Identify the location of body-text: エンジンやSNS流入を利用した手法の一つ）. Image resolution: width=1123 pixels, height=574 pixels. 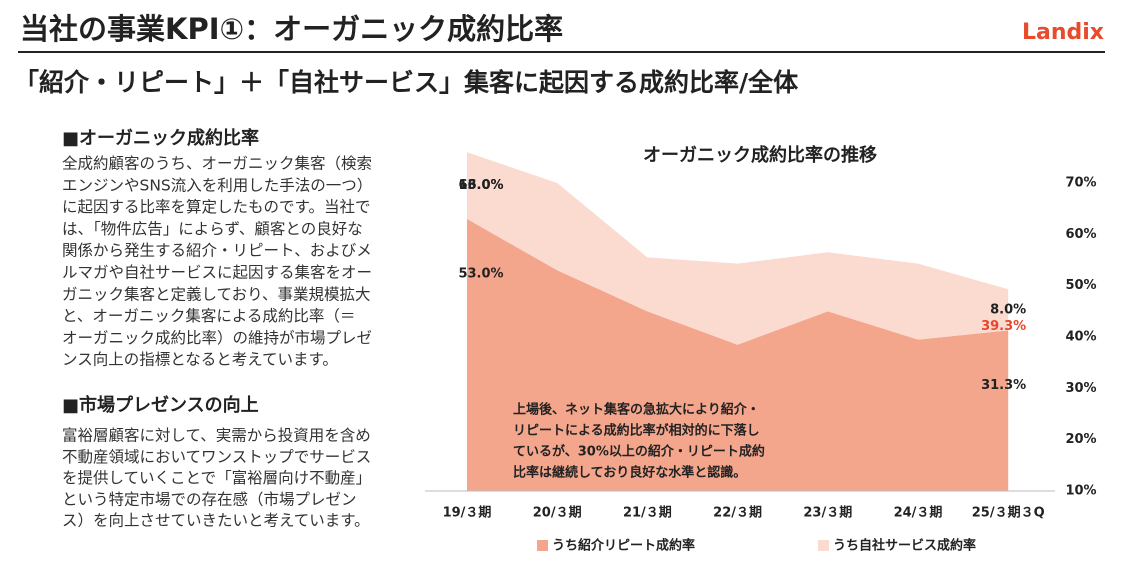
(217, 185).